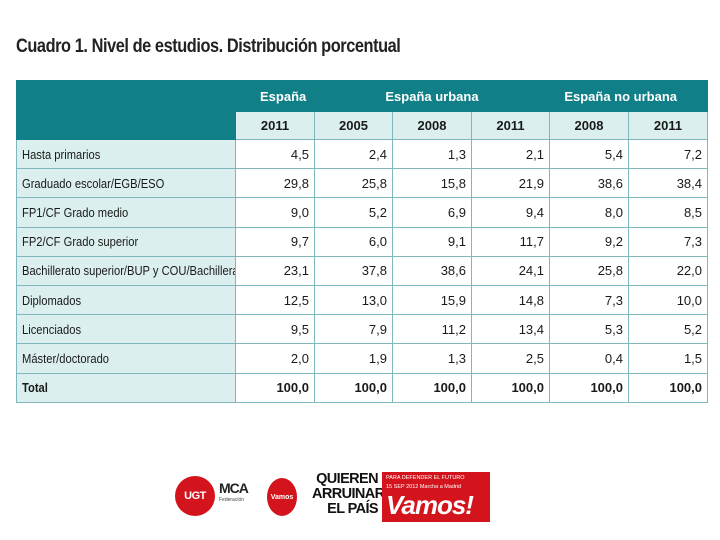 The height and width of the screenshot is (540, 720). I want to click on value-cell: 38,4, so click(668, 183).